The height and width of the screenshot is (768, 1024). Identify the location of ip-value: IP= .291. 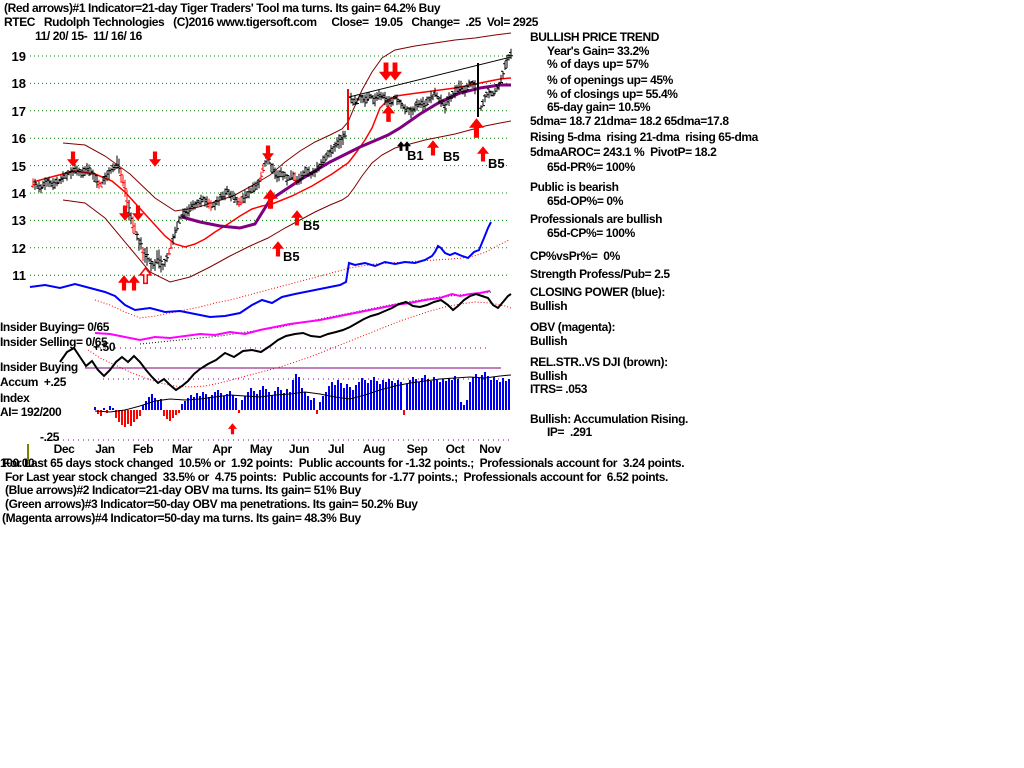
(569, 432).